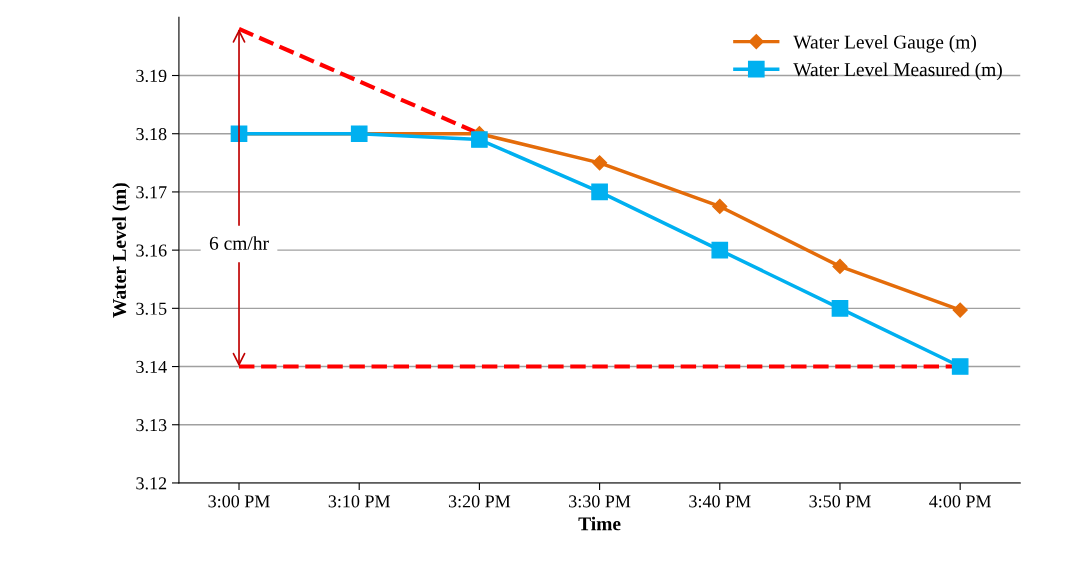  What do you see at coordinates (720, 501) in the screenshot?
I see `x-tick-label: 3:40 PM` at bounding box center [720, 501].